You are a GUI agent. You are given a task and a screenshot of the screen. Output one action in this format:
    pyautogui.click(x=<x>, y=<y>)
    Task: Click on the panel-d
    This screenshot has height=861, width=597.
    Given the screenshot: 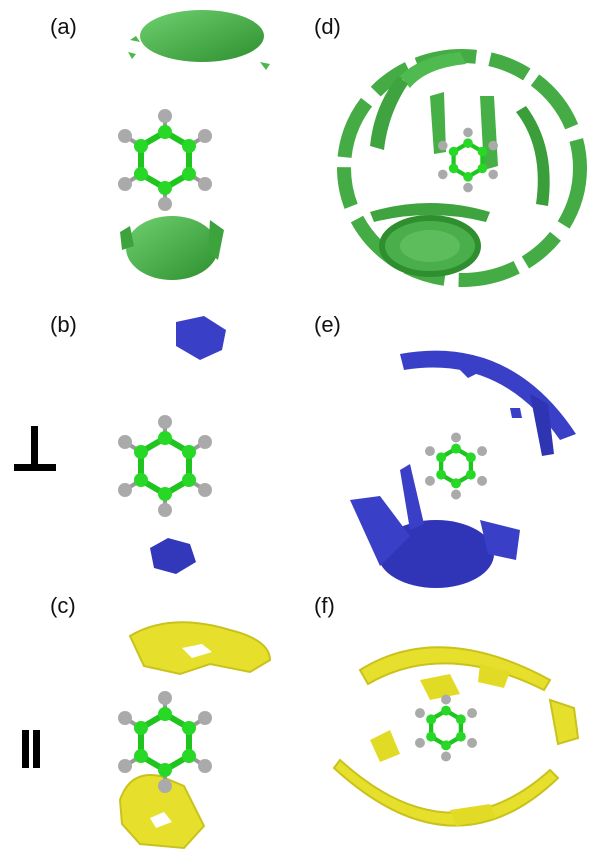 What is the action you would take?
    pyautogui.click(x=460, y=165)
    